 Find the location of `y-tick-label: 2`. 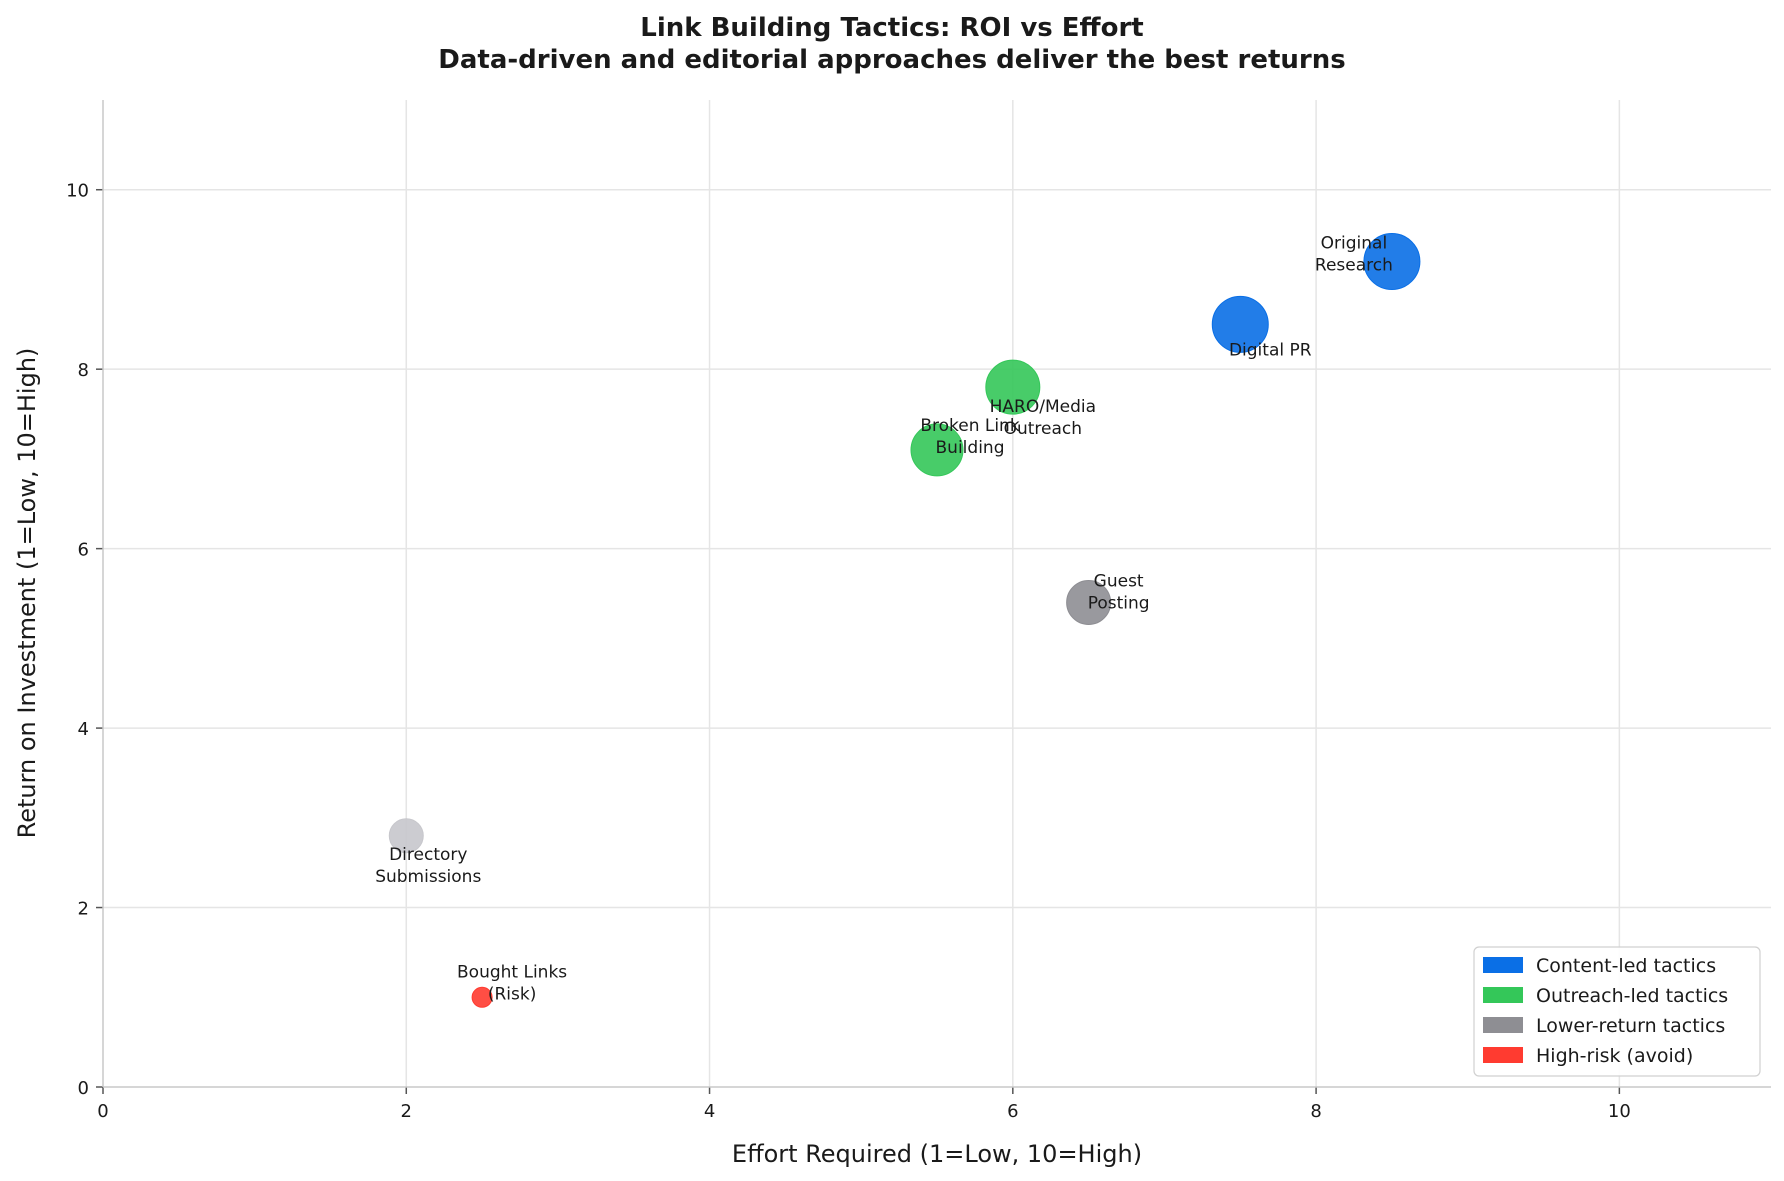

y-tick-label: 2 is located at coordinates (83, 909).